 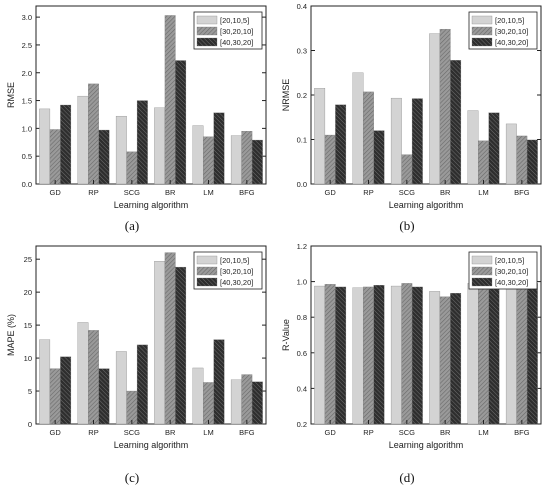 What do you see at coordinates (406, 477) in the screenshot?
I see `panel-caption: (d)` at bounding box center [406, 477].